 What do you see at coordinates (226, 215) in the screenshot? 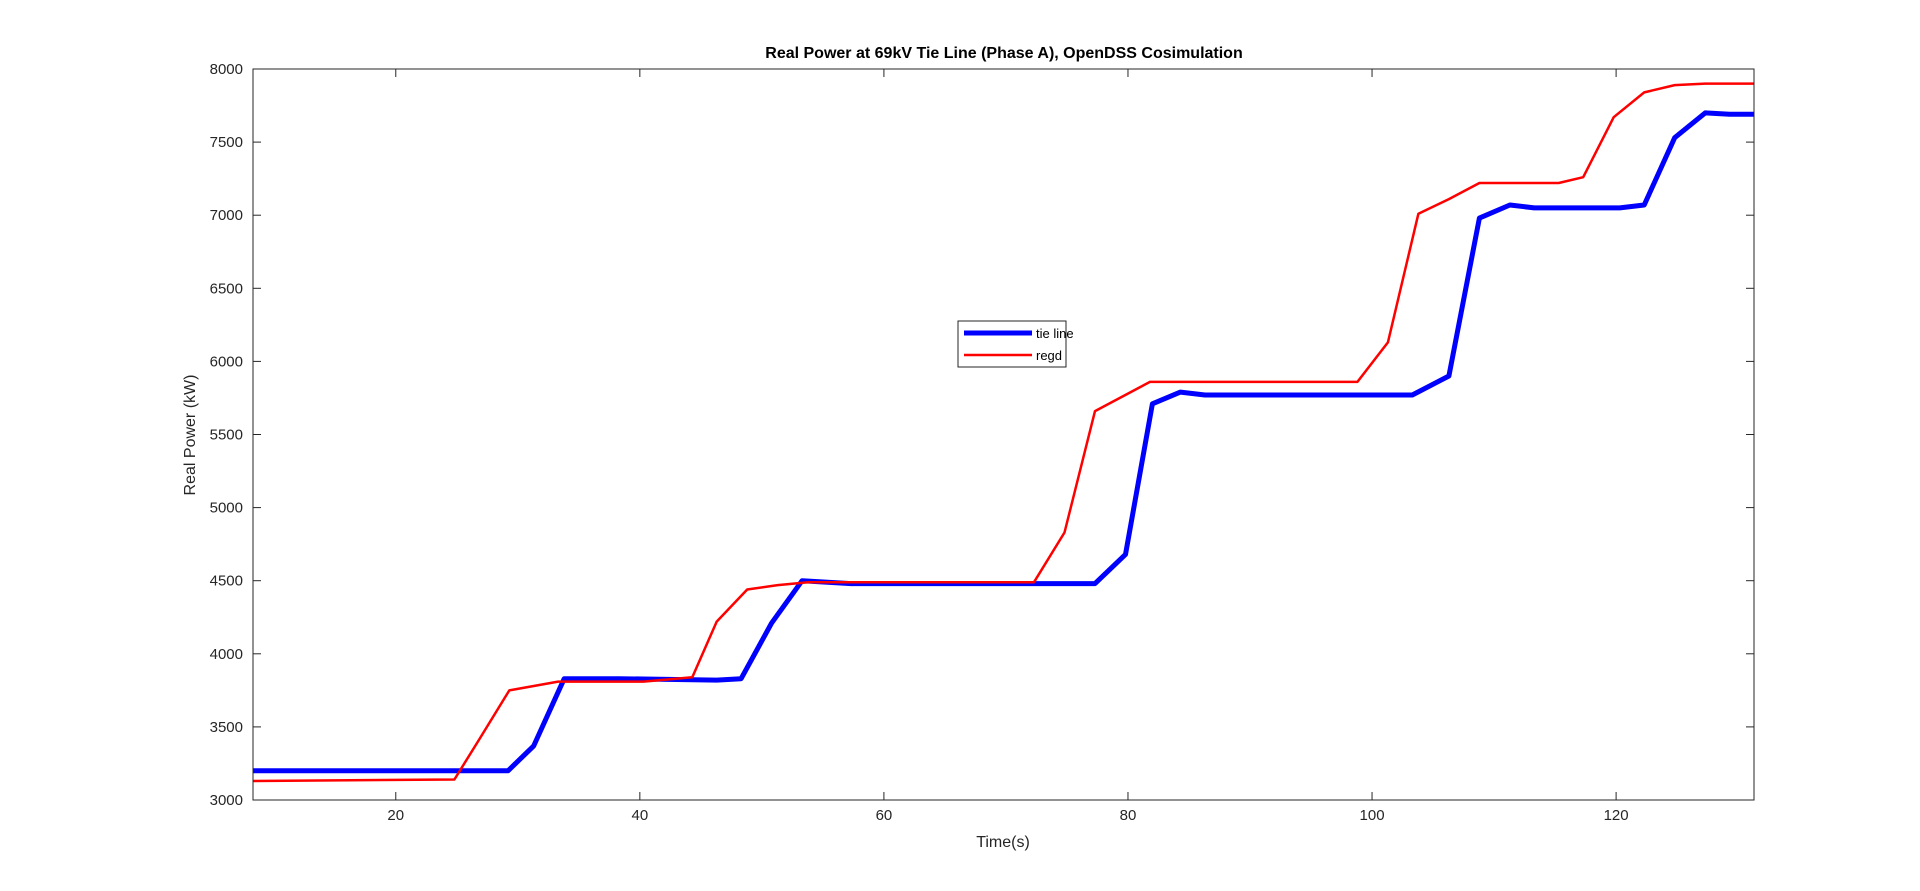
I see `y-tick-label: 7000` at bounding box center [226, 215].